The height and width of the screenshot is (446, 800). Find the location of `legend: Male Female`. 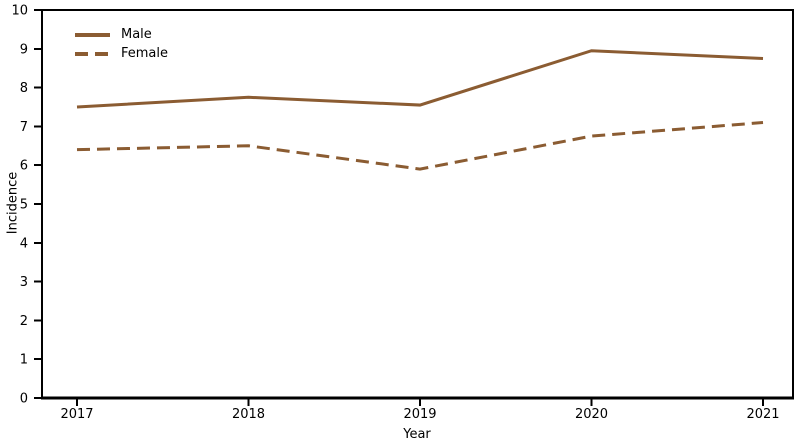

legend: Male Female is located at coordinates (121, 44).